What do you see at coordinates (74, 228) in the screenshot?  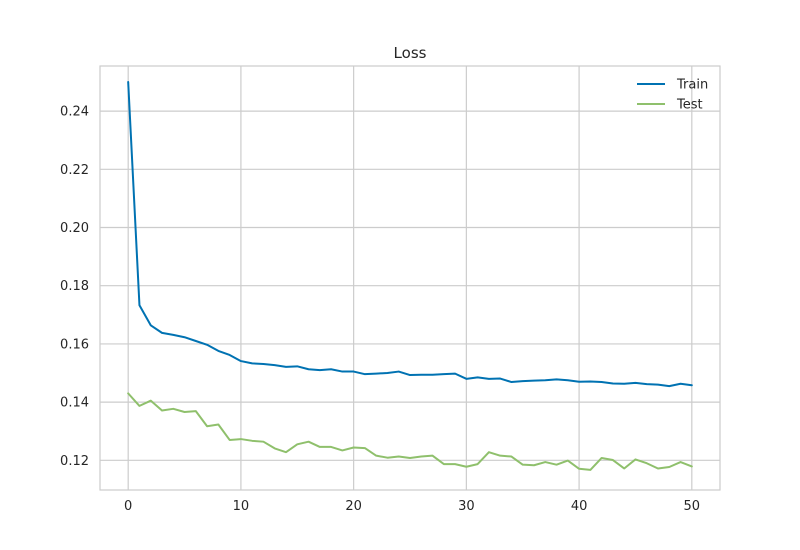 I see `y-tick-label: 0.20` at bounding box center [74, 228].